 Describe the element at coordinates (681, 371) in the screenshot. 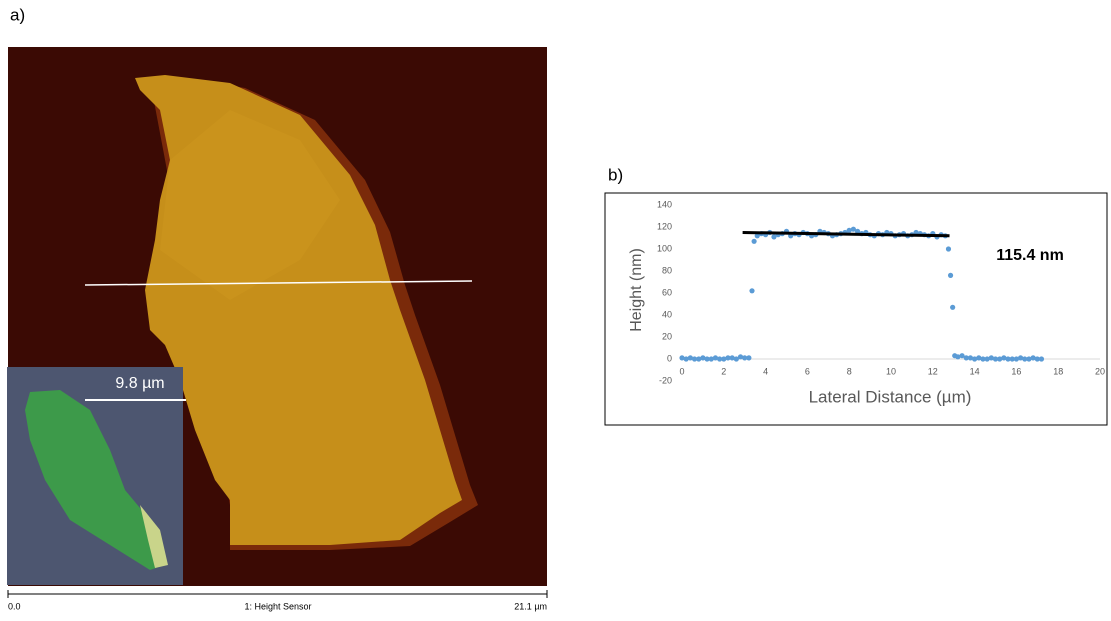

I see `x-tick-label: 0` at that location.